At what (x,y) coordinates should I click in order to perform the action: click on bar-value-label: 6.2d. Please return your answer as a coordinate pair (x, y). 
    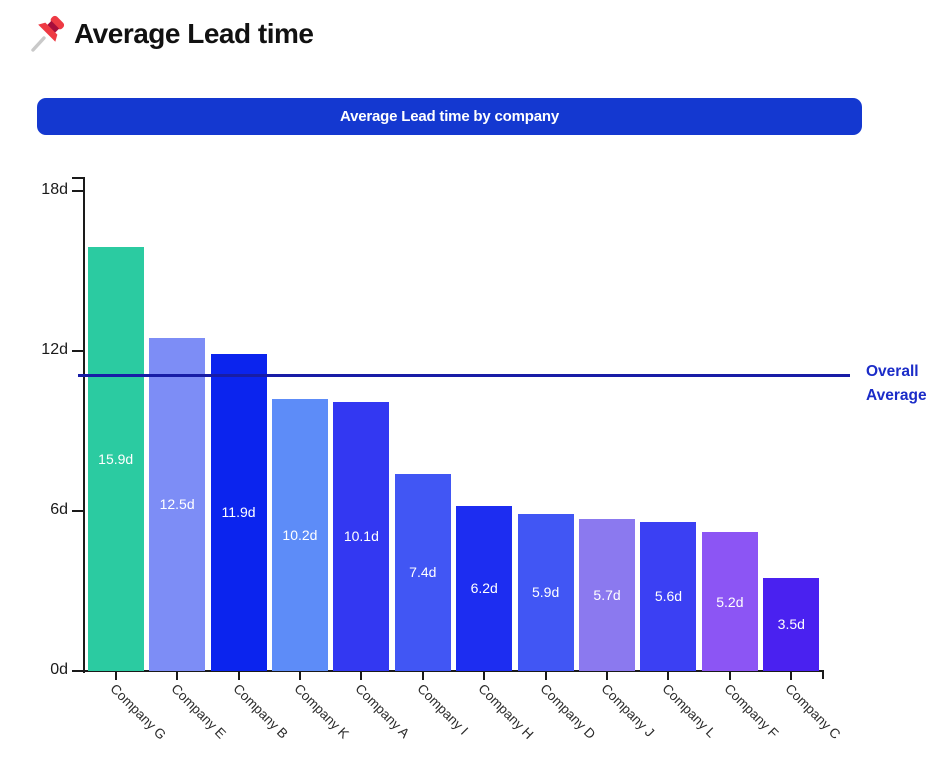
    Looking at the image, I should click on (484, 588).